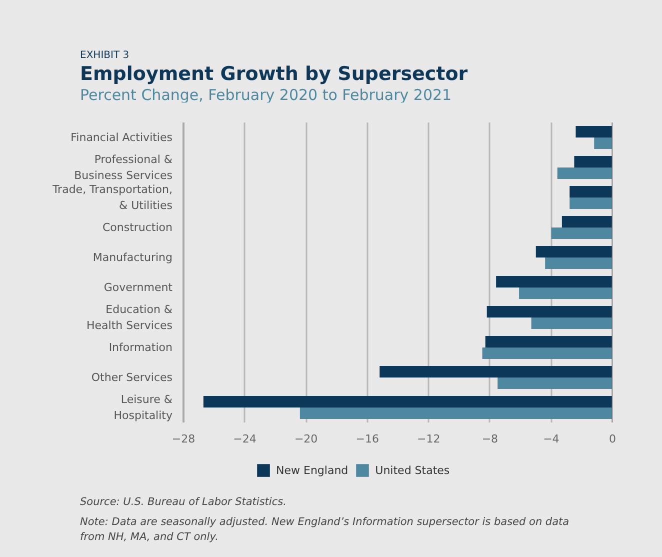 The image size is (662, 557). What do you see at coordinates (132, 377) in the screenshot?
I see `y-tick-label: Other Services` at bounding box center [132, 377].